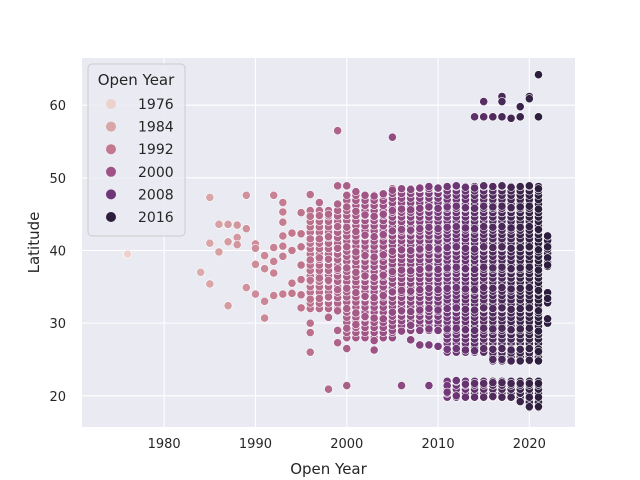 The image size is (640, 480). I want to click on x-axis-label: Open Year, so click(328, 469).